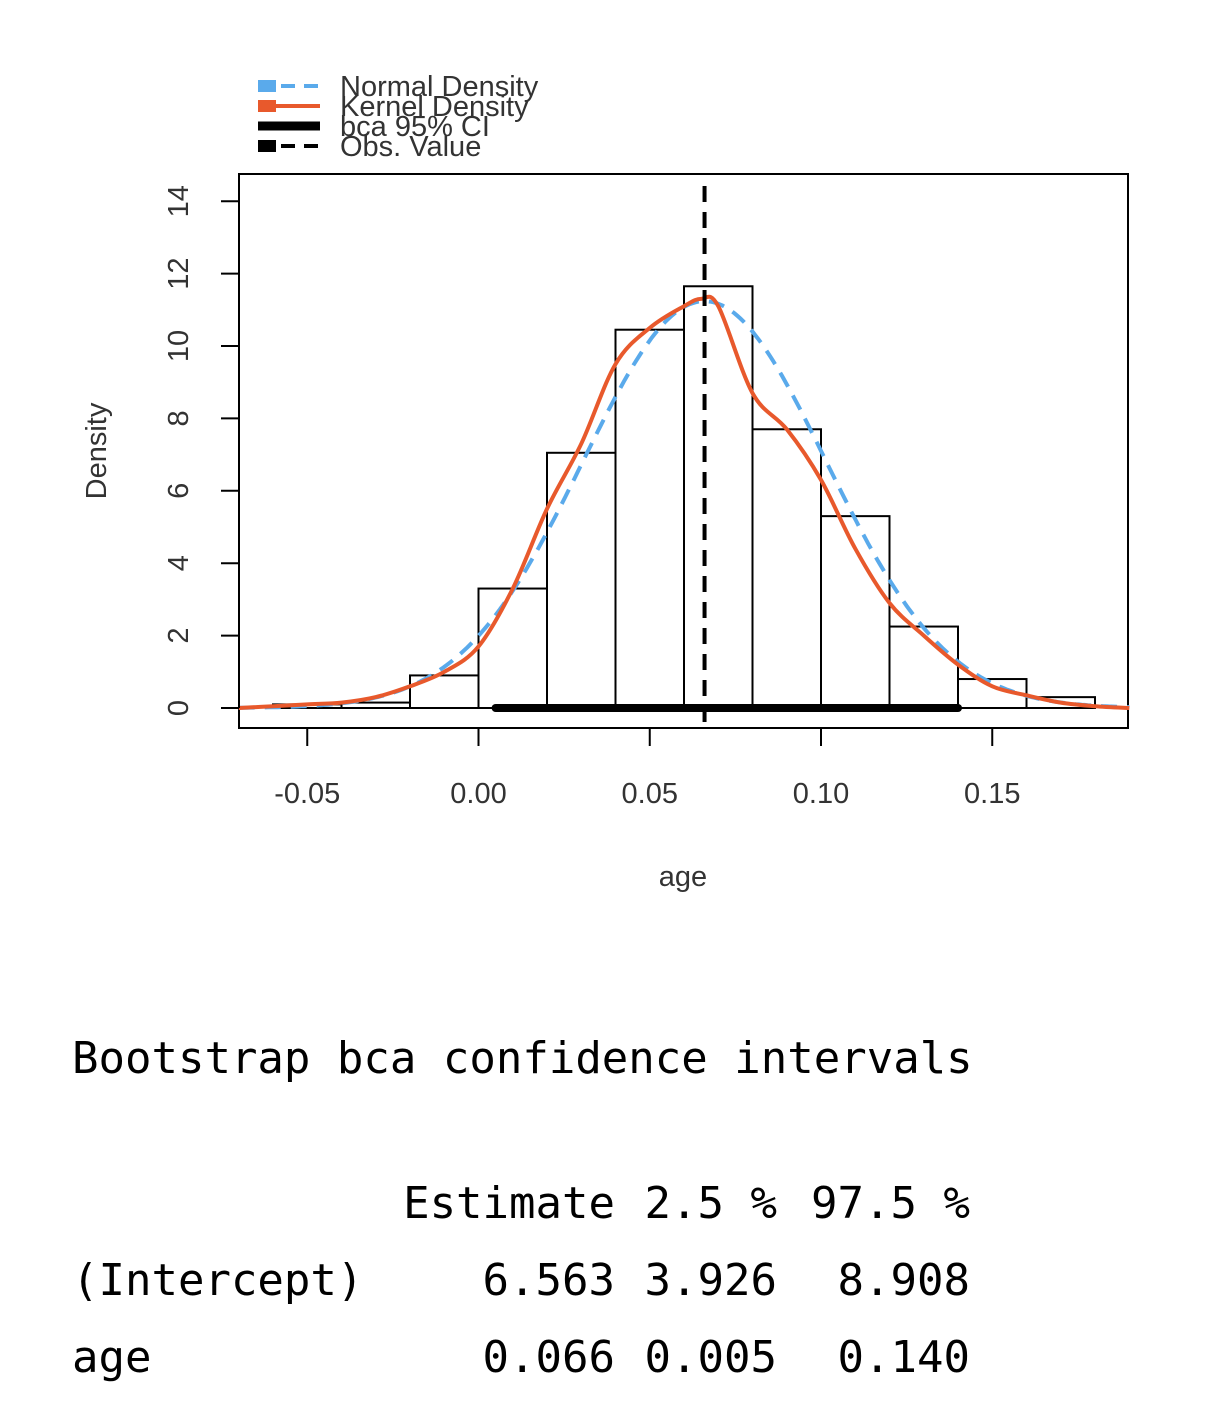  What do you see at coordinates (179, 636) in the screenshot?
I see `y-tick-label: 2` at bounding box center [179, 636].